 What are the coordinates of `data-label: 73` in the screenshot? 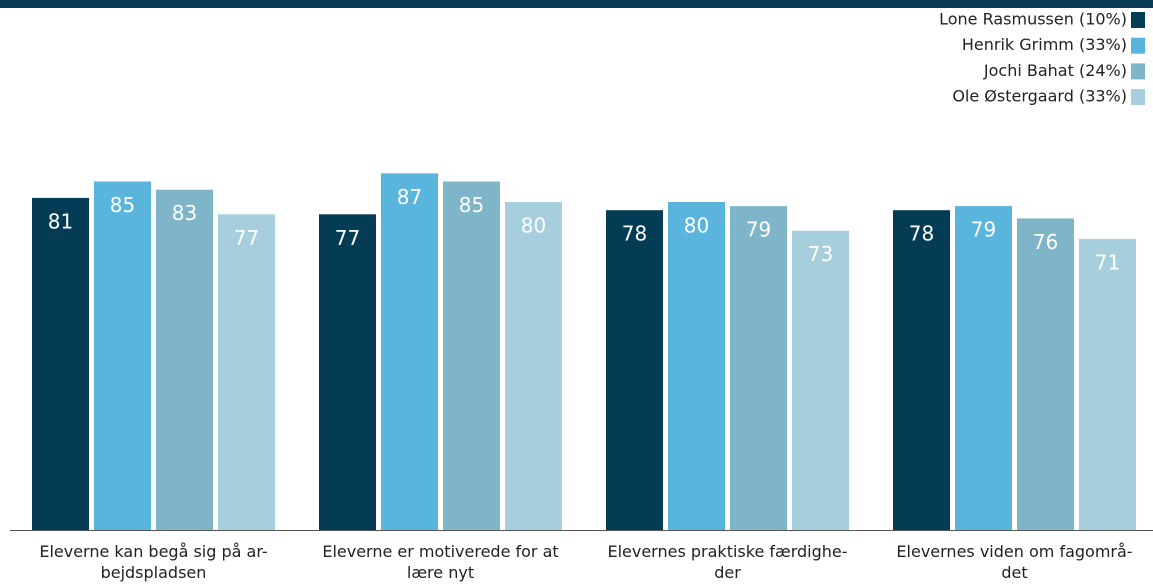 It's located at (820, 254).